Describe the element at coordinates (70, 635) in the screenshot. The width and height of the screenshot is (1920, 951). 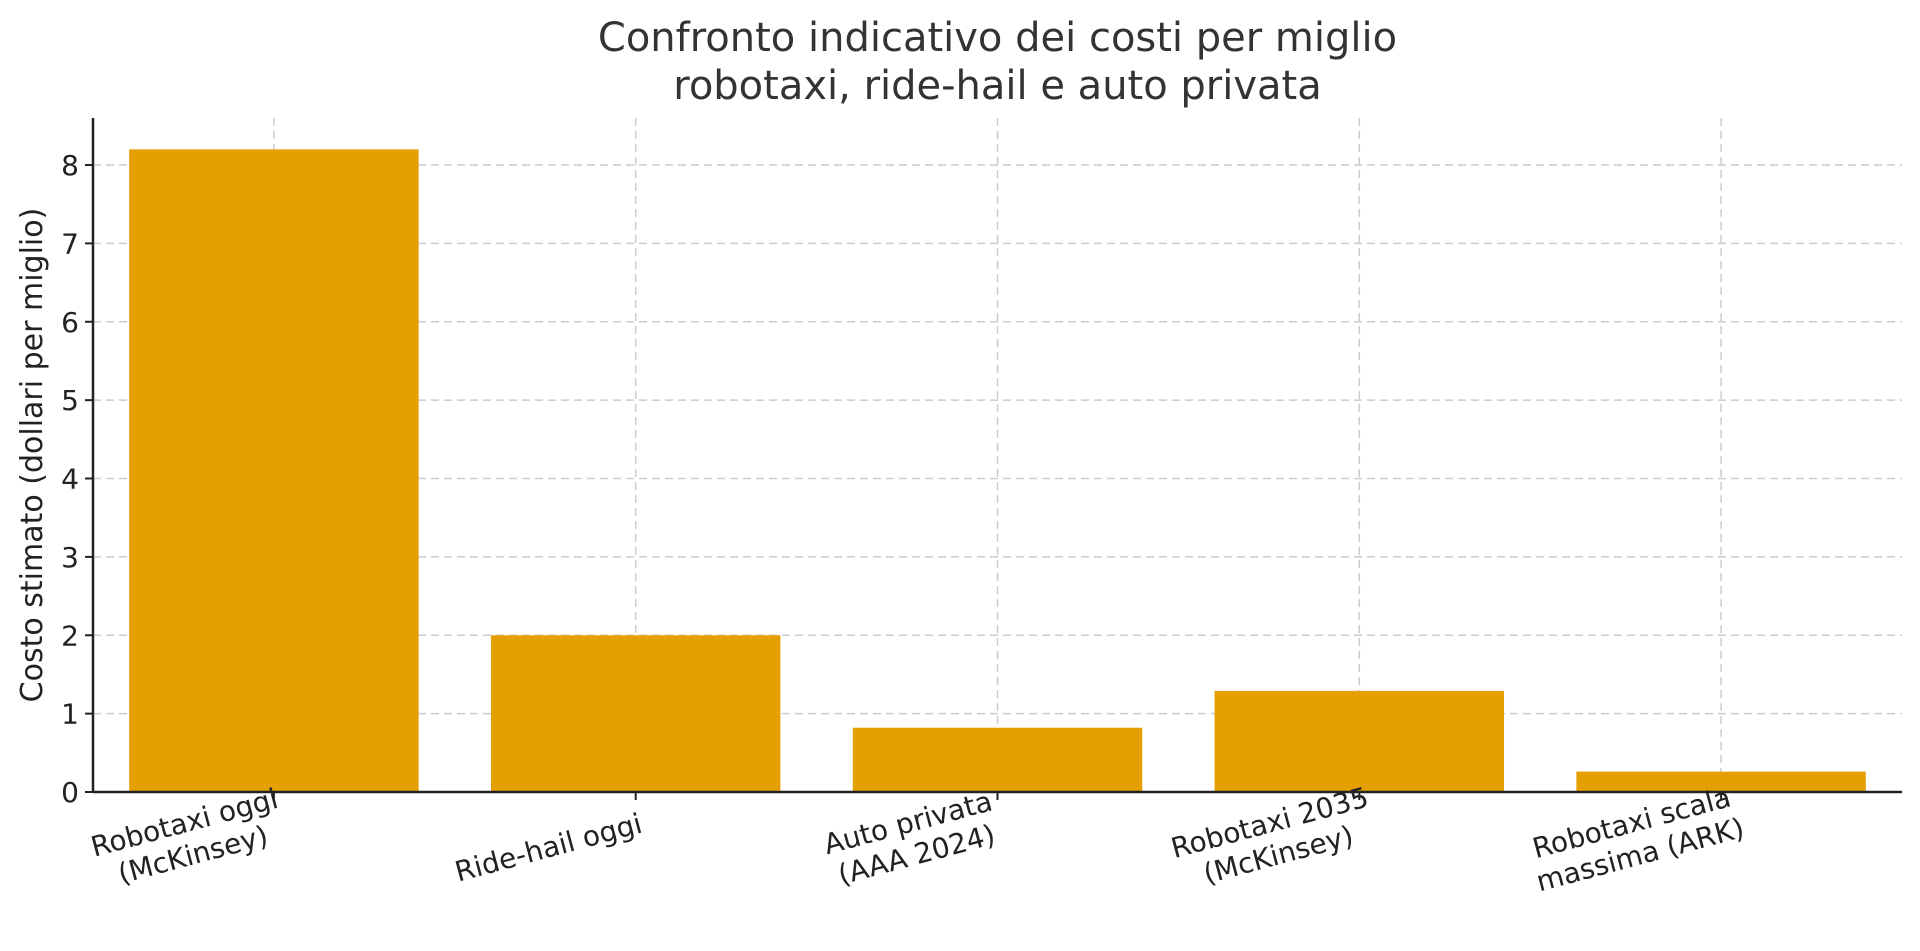
I see `y-tick-label: 2` at that location.